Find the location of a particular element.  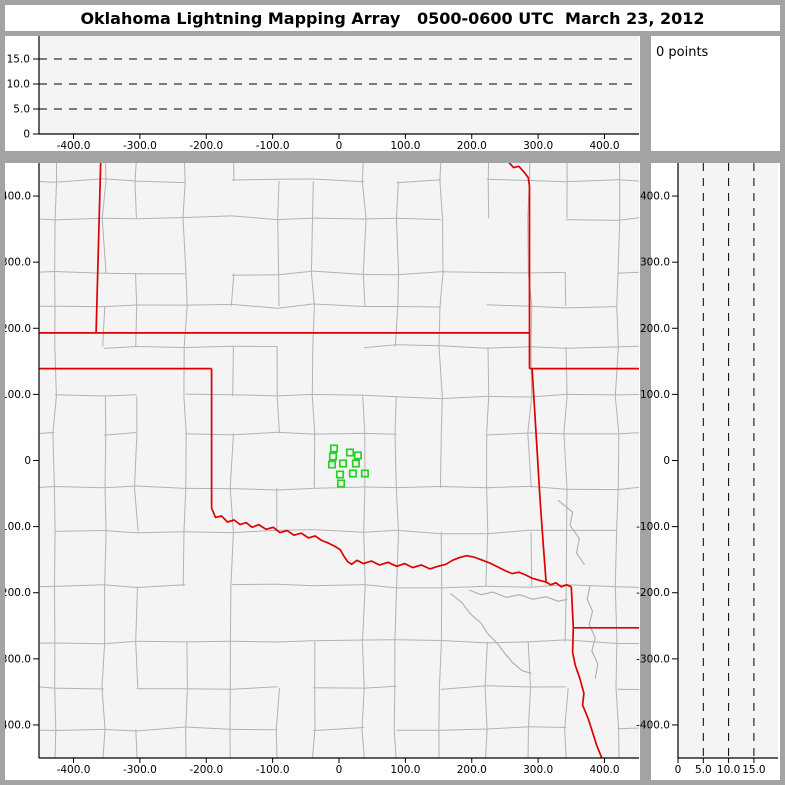

top-y-tick-label: 0 is located at coordinates (26, 135).